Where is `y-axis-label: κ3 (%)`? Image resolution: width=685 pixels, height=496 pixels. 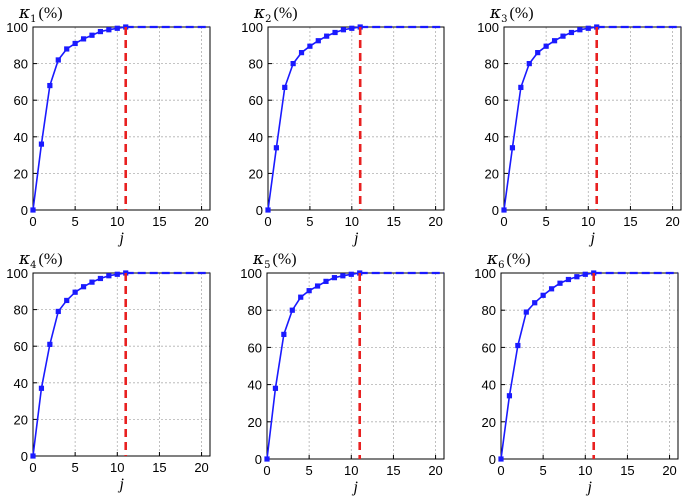
y-axis-label: κ3 (%) is located at coordinates (511, 14).